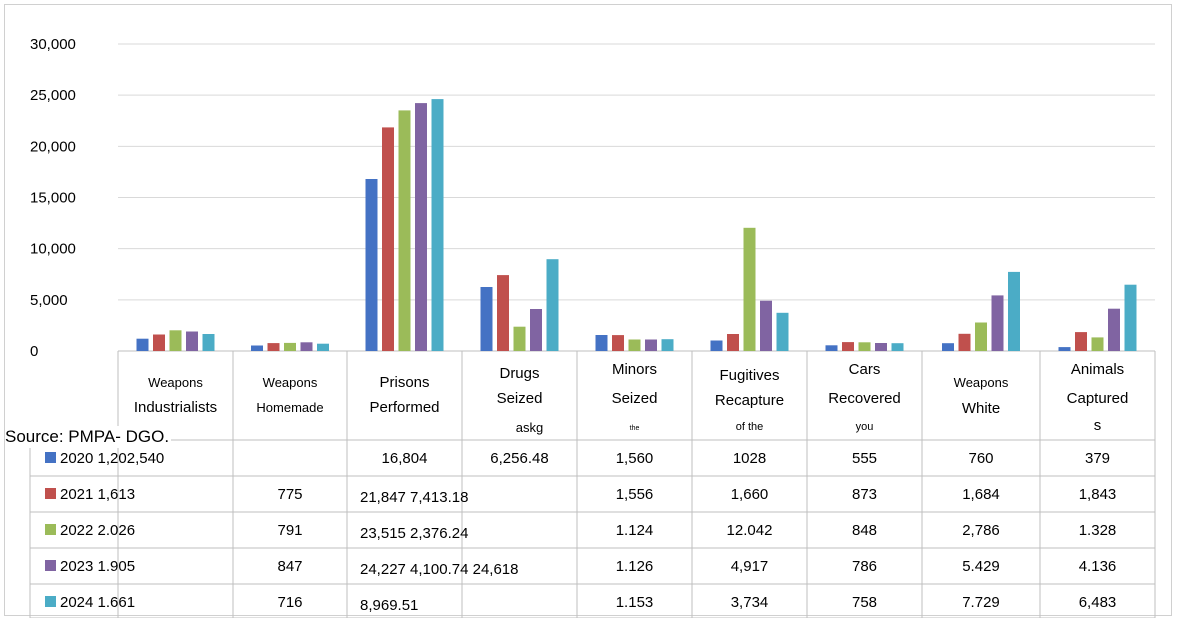 Image resolution: width=1177 pixels, height=618 pixels. What do you see at coordinates (635, 530) in the screenshot?
I see `table-cell: 1.124` at bounding box center [635, 530].